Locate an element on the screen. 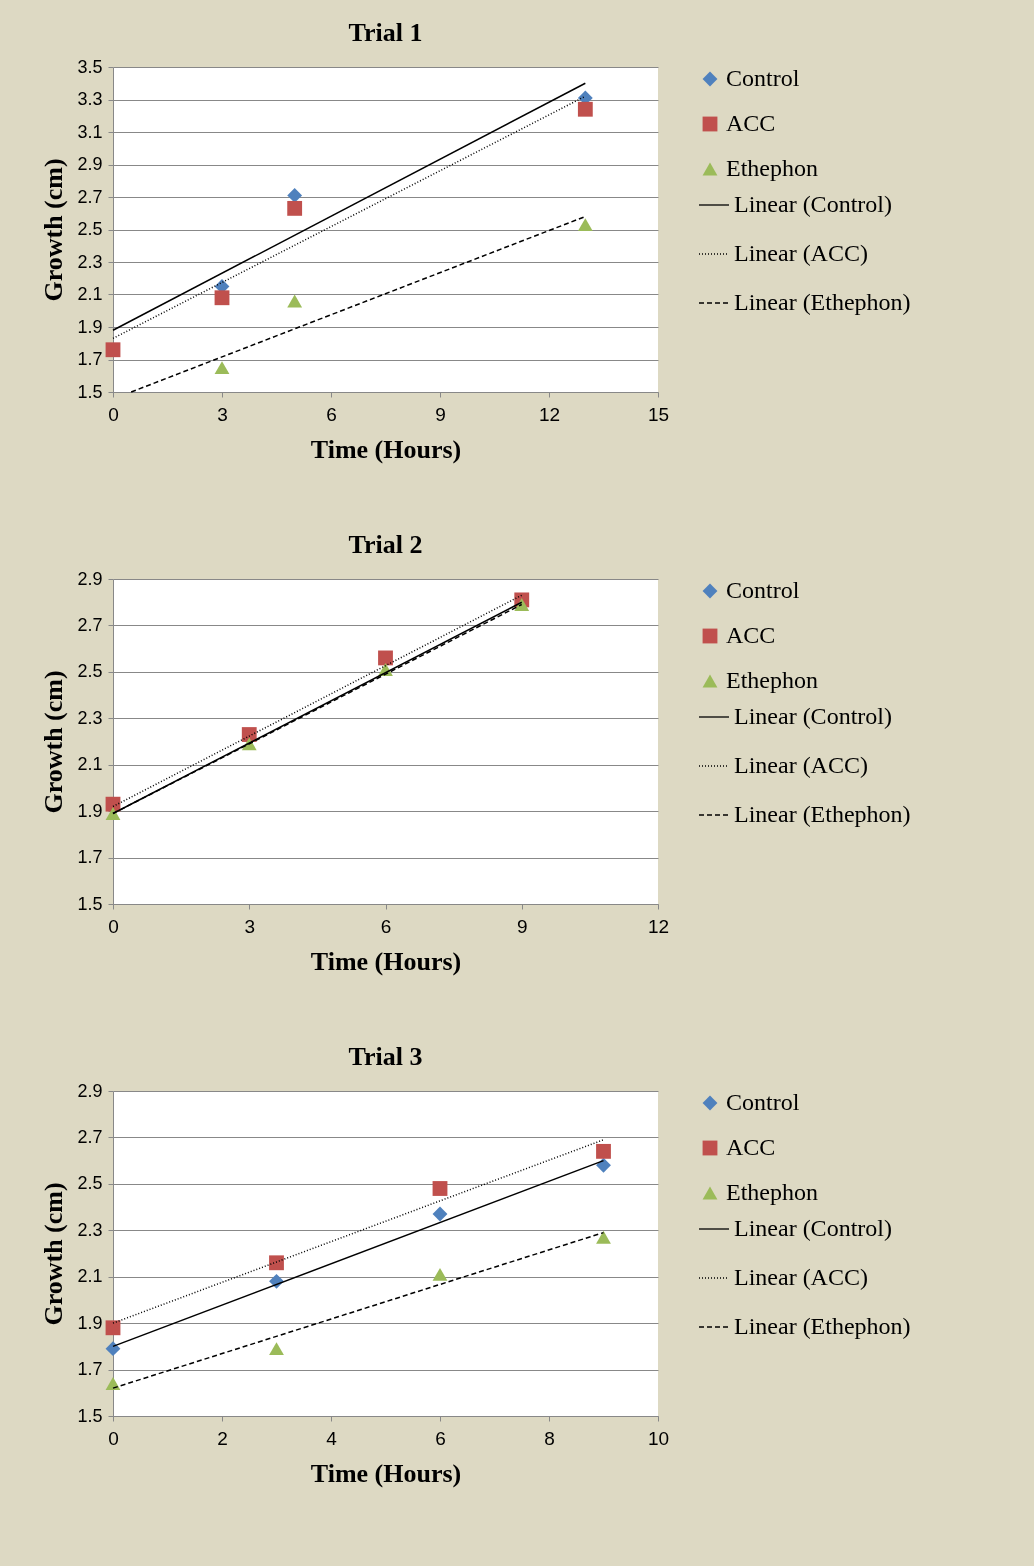 The image size is (1034, 1566). chart-title: Trial 1 is located at coordinates (385, 32).